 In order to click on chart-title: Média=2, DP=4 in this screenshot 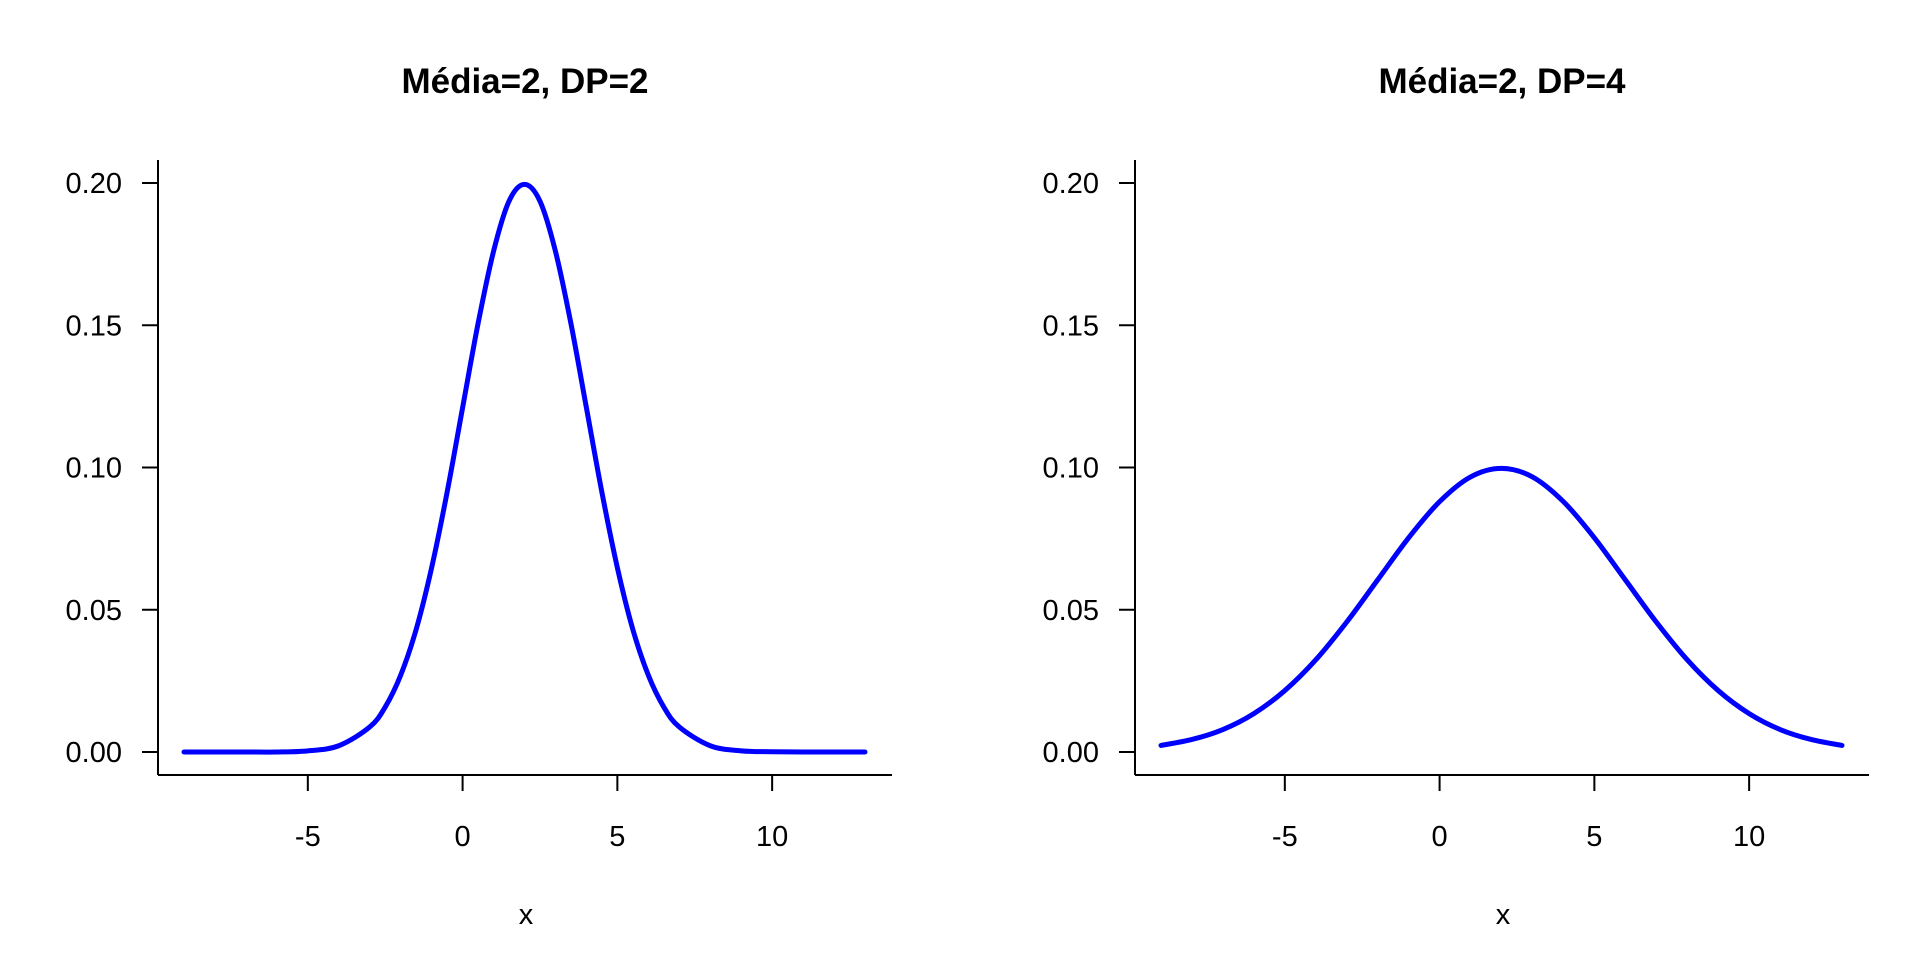, I will do `click(1502, 81)`.